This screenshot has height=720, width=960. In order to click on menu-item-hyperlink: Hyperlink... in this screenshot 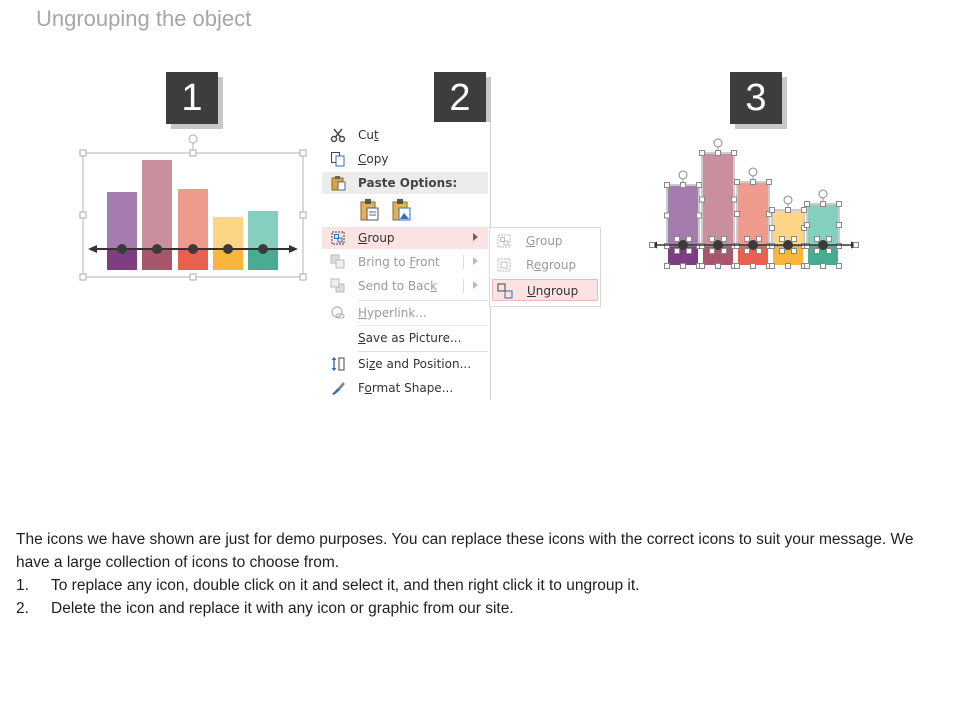, I will do `click(405, 313)`.